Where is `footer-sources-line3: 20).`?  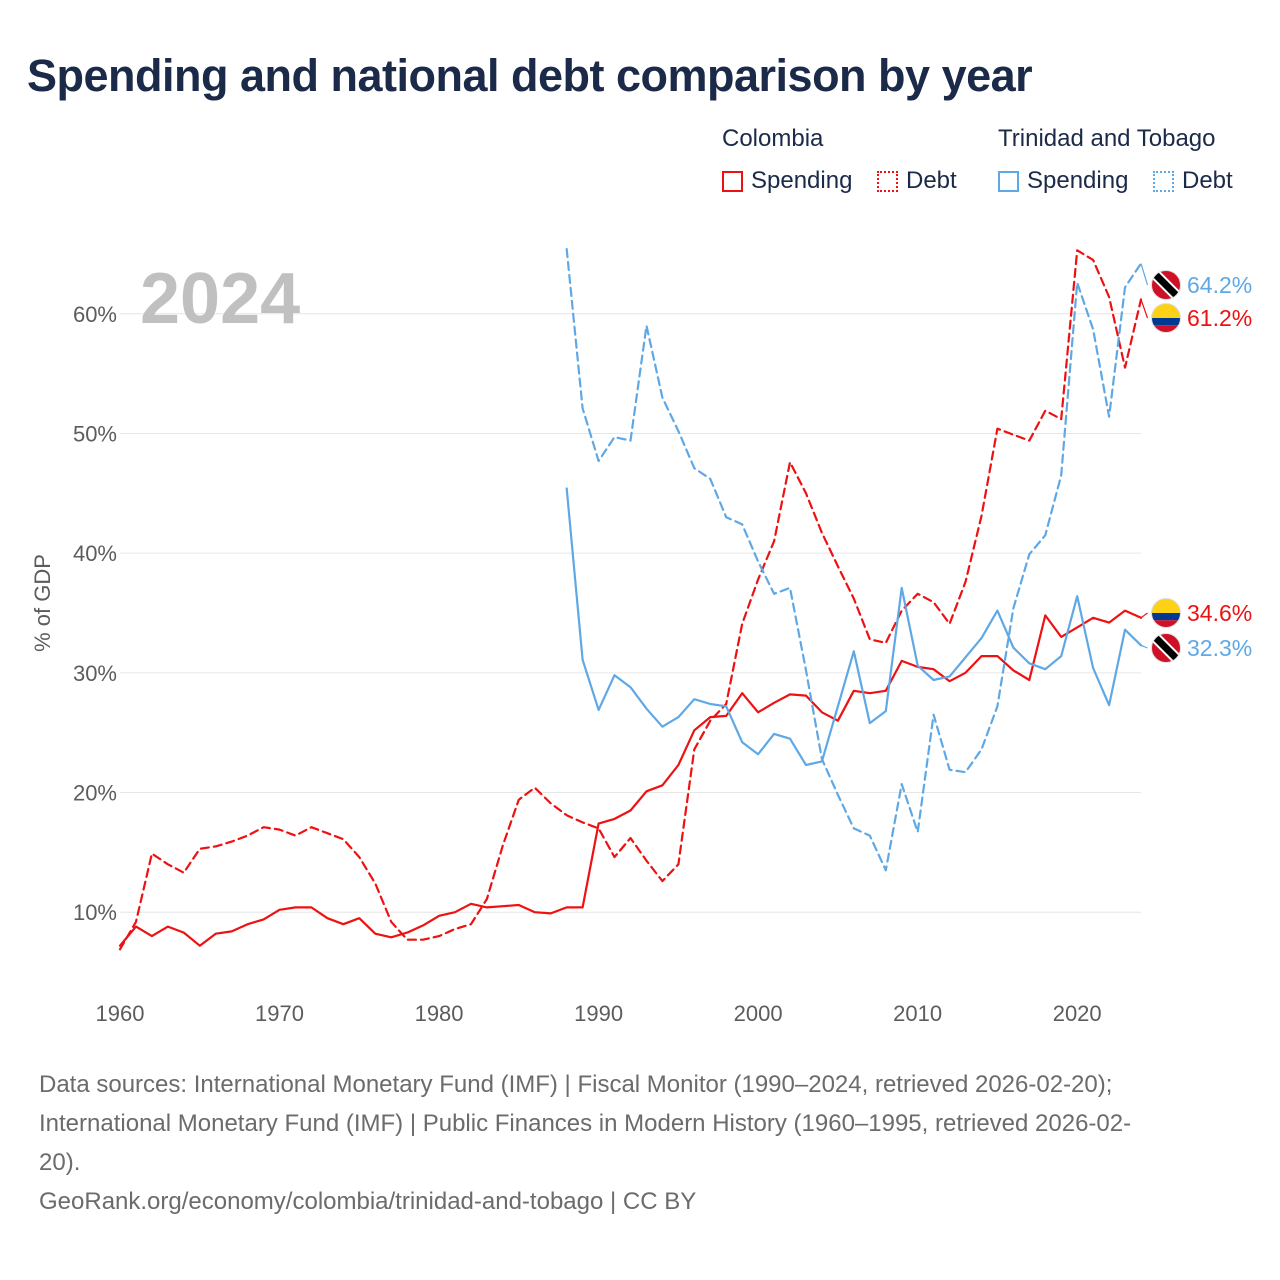
footer-sources-line3: 20). is located at coordinates (60, 1162).